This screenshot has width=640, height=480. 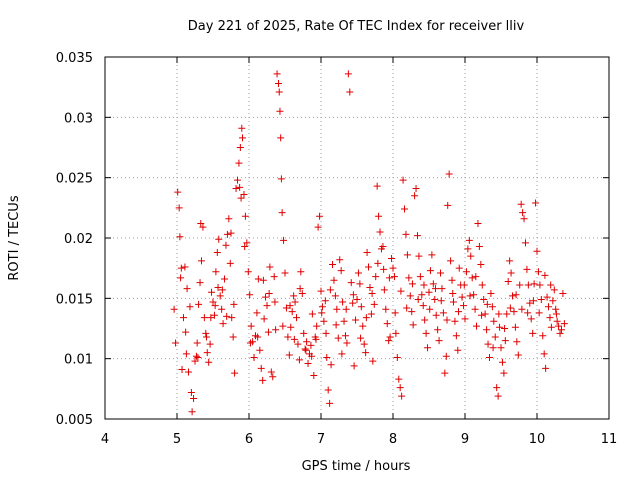 I want to click on x-tick-label: 6, so click(x=249, y=439).